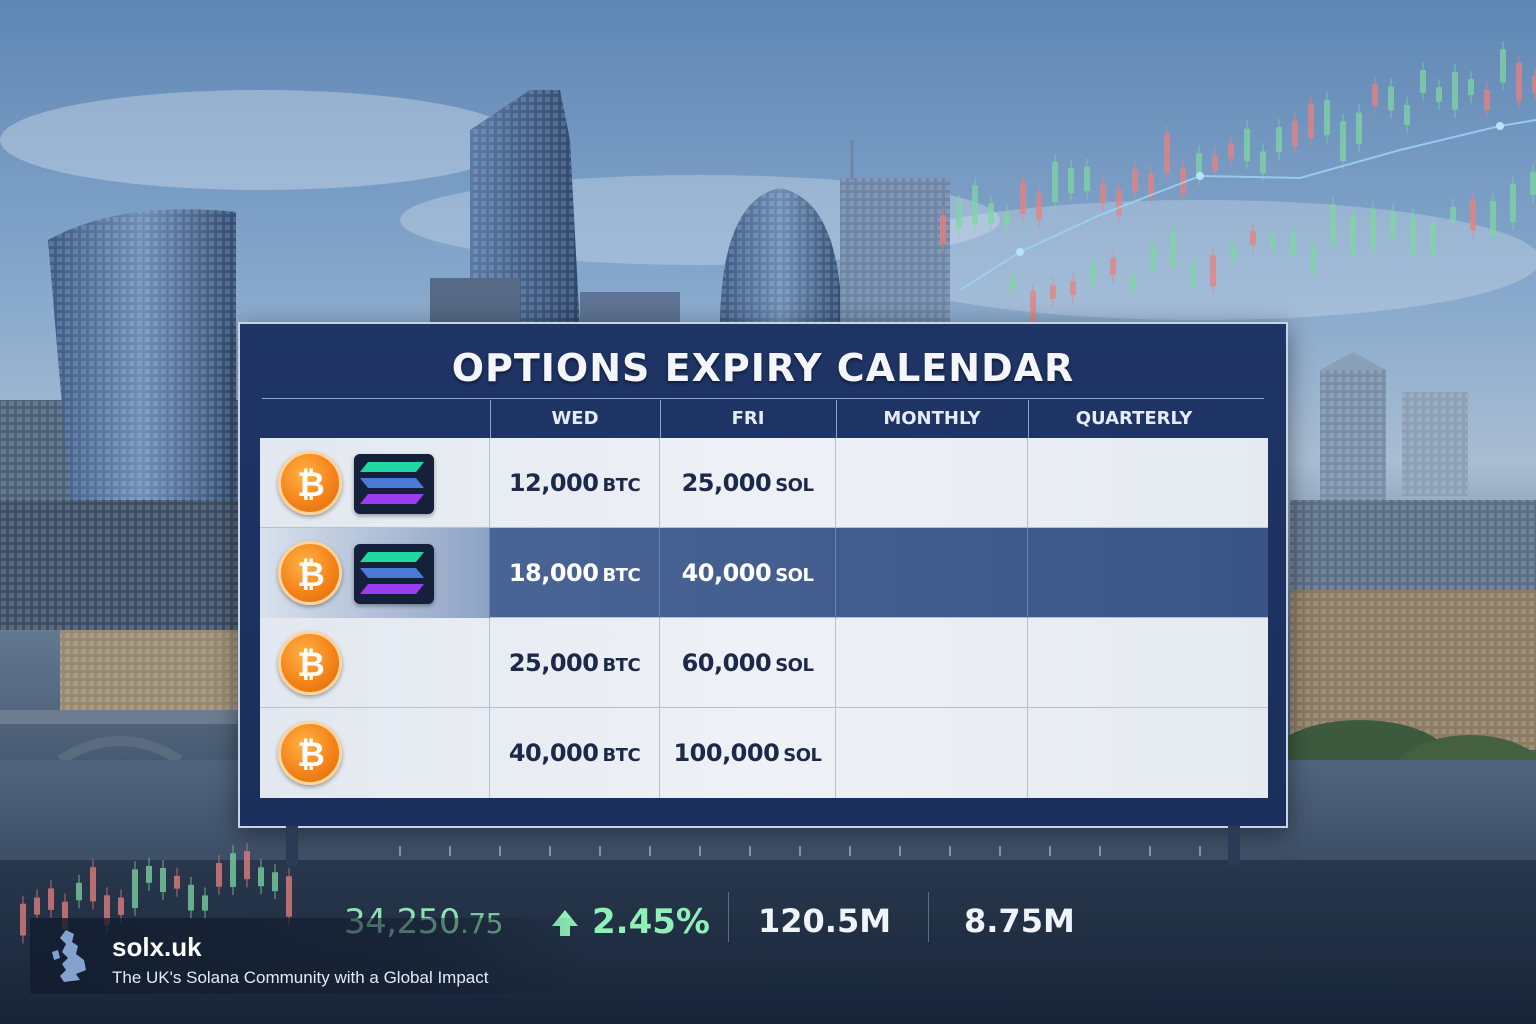 This screenshot has width=1536, height=1024. I want to click on column-header-quarterly: QUARTERLY, so click(1134, 418).